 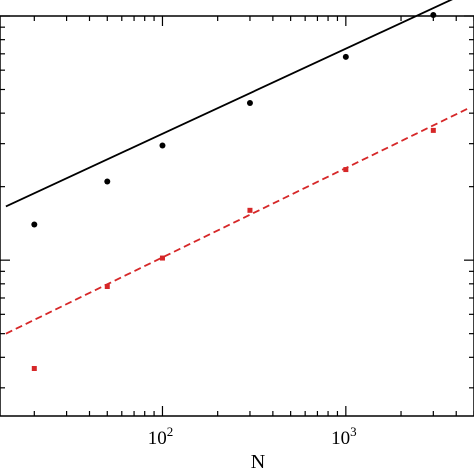 What do you see at coordinates (258, 462) in the screenshot?
I see `x-axis-label: N` at bounding box center [258, 462].